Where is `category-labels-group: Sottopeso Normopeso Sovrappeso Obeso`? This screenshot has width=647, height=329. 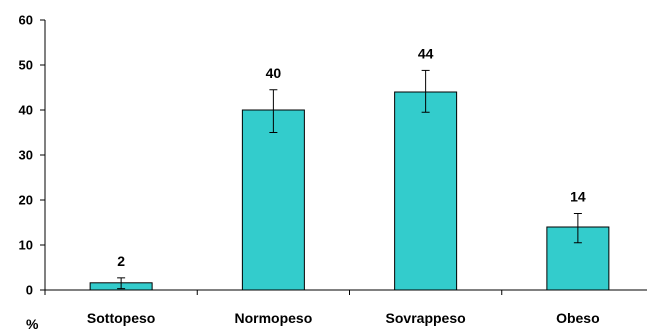
category-labels-group: Sottopeso Normopeso Sovrappeso Obeso is located at coordinates (343, 318).